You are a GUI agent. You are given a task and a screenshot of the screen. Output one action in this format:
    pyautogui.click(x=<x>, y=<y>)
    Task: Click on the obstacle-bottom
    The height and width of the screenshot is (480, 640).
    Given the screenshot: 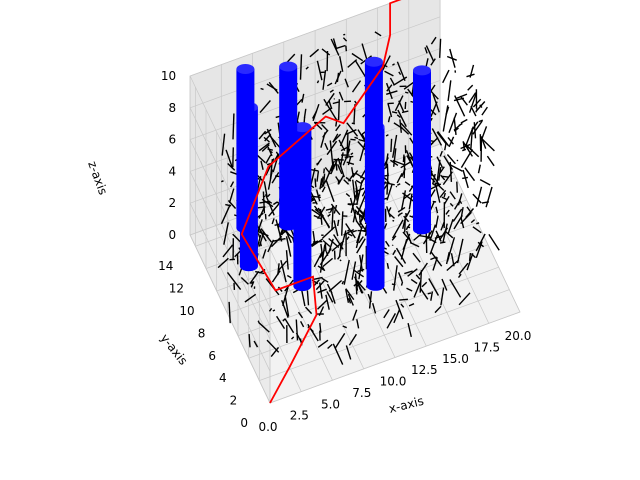 What is the action you would take?
    pyautogui.click(x=245, y=228)
    